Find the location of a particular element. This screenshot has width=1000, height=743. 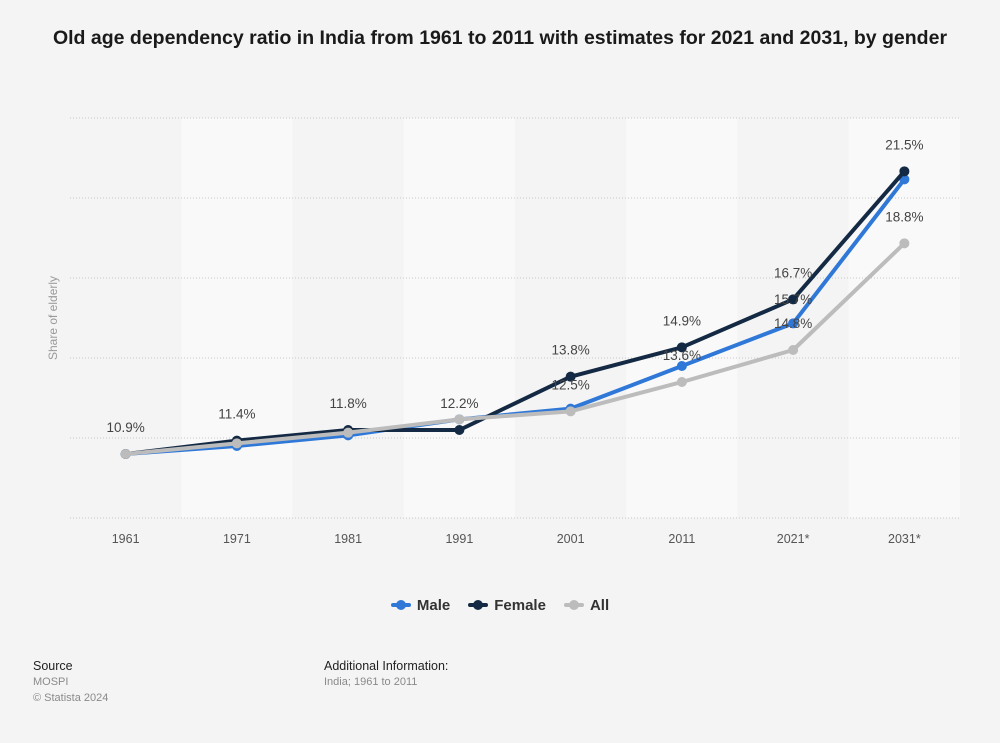

data-label: 14.8% is located at coordinates (793, 323).